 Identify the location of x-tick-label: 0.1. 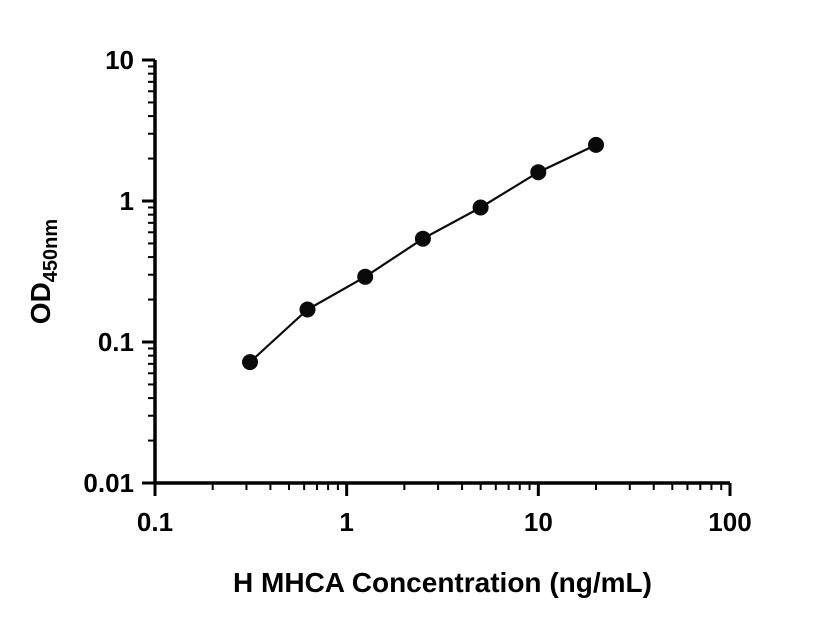
(155, 522).